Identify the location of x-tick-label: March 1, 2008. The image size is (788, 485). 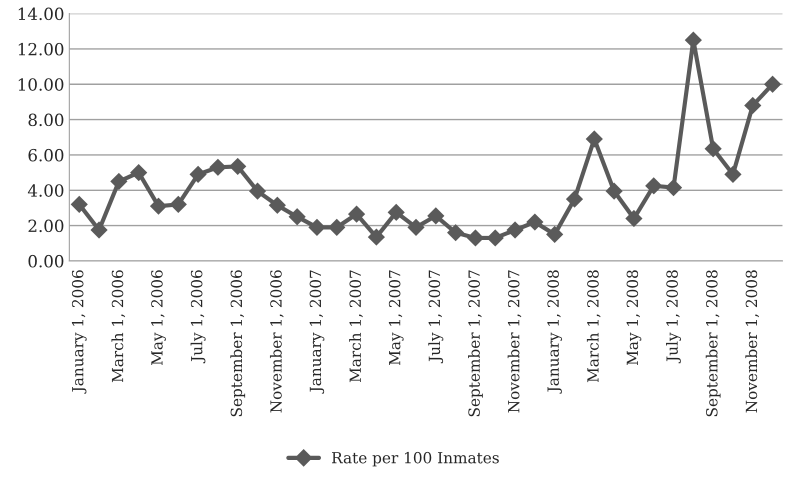
(593, 326).